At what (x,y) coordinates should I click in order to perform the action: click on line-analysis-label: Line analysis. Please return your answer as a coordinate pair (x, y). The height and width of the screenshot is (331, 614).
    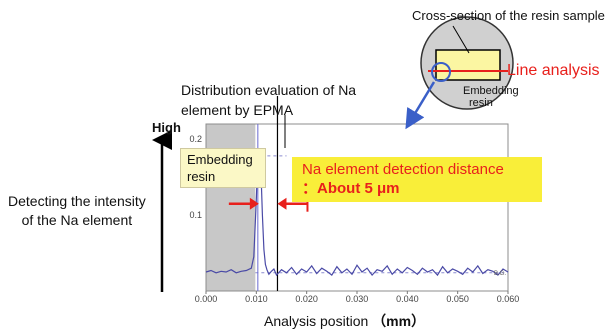
    Looking at the image, I should click on (553, 70).